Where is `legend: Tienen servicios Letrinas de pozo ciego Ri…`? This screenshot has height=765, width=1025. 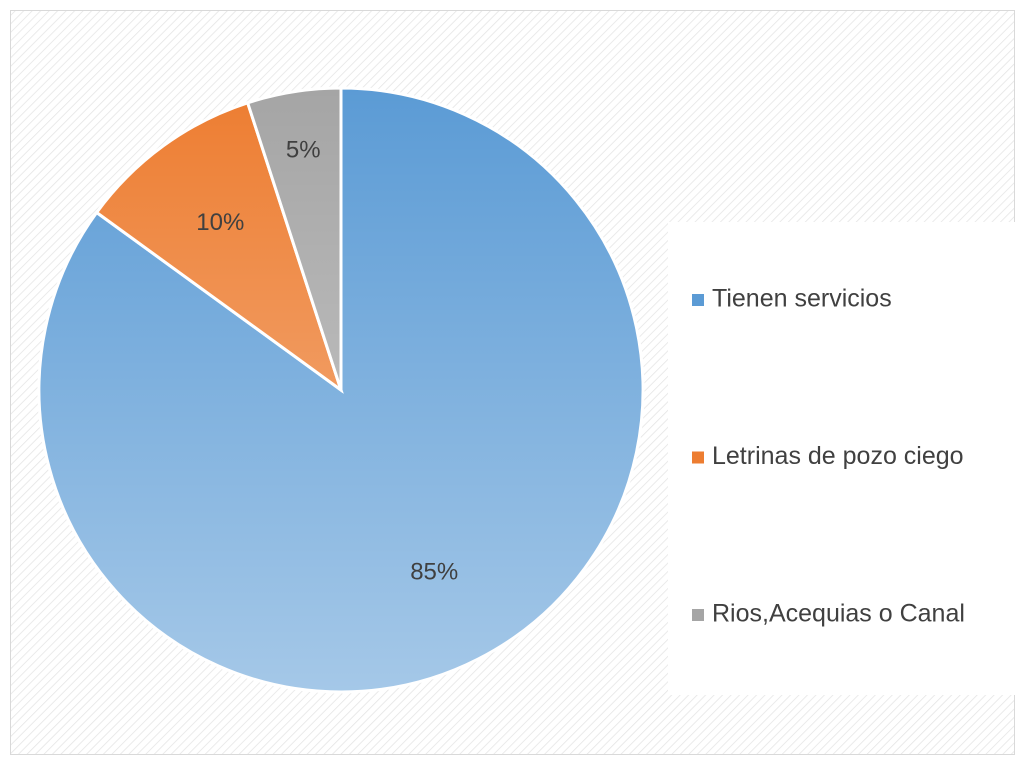 legend: Tienen servicios Letrinas de pozo ciego Ri… is located at coordinates (828, 456).